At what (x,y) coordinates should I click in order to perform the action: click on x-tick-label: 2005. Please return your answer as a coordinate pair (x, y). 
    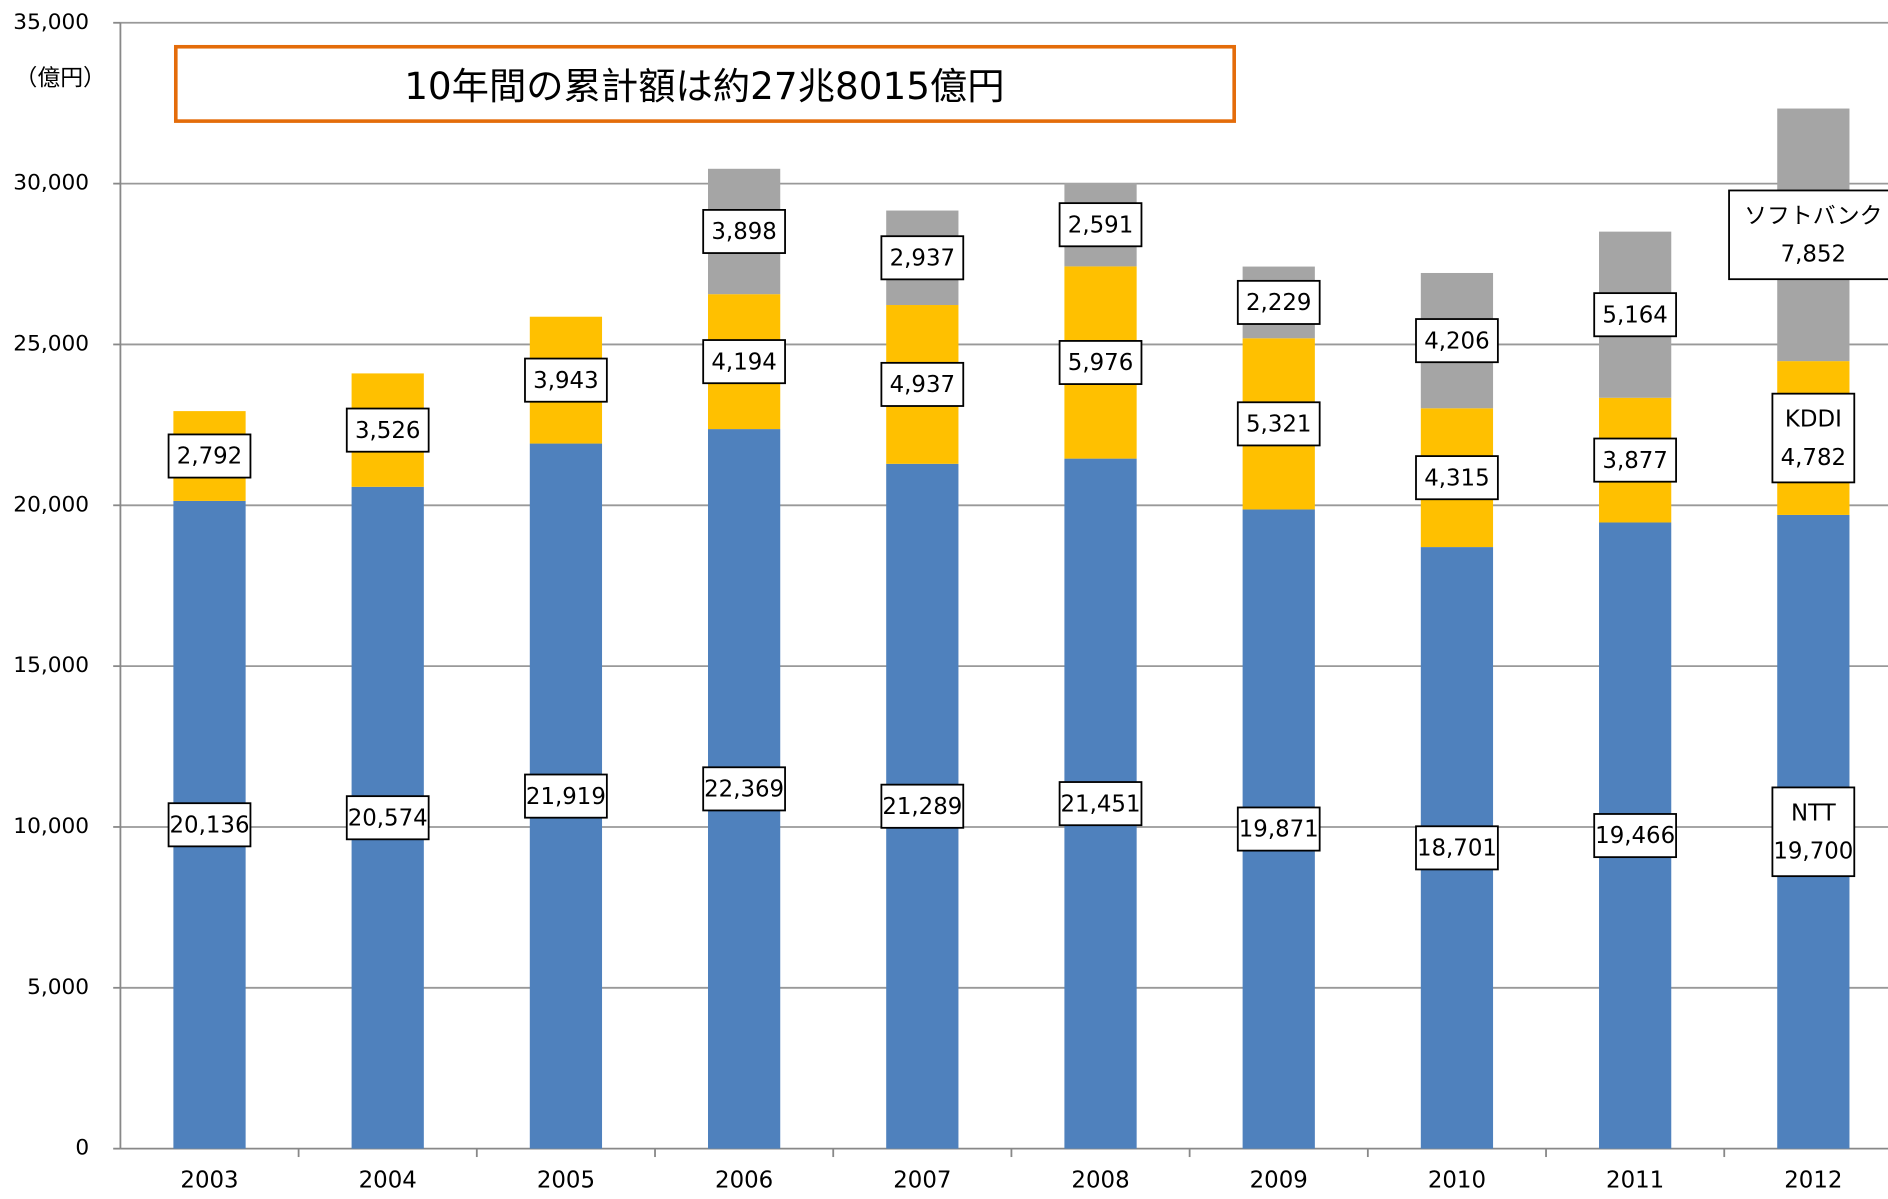
    Looking at the image, I should click on (566, 1181).